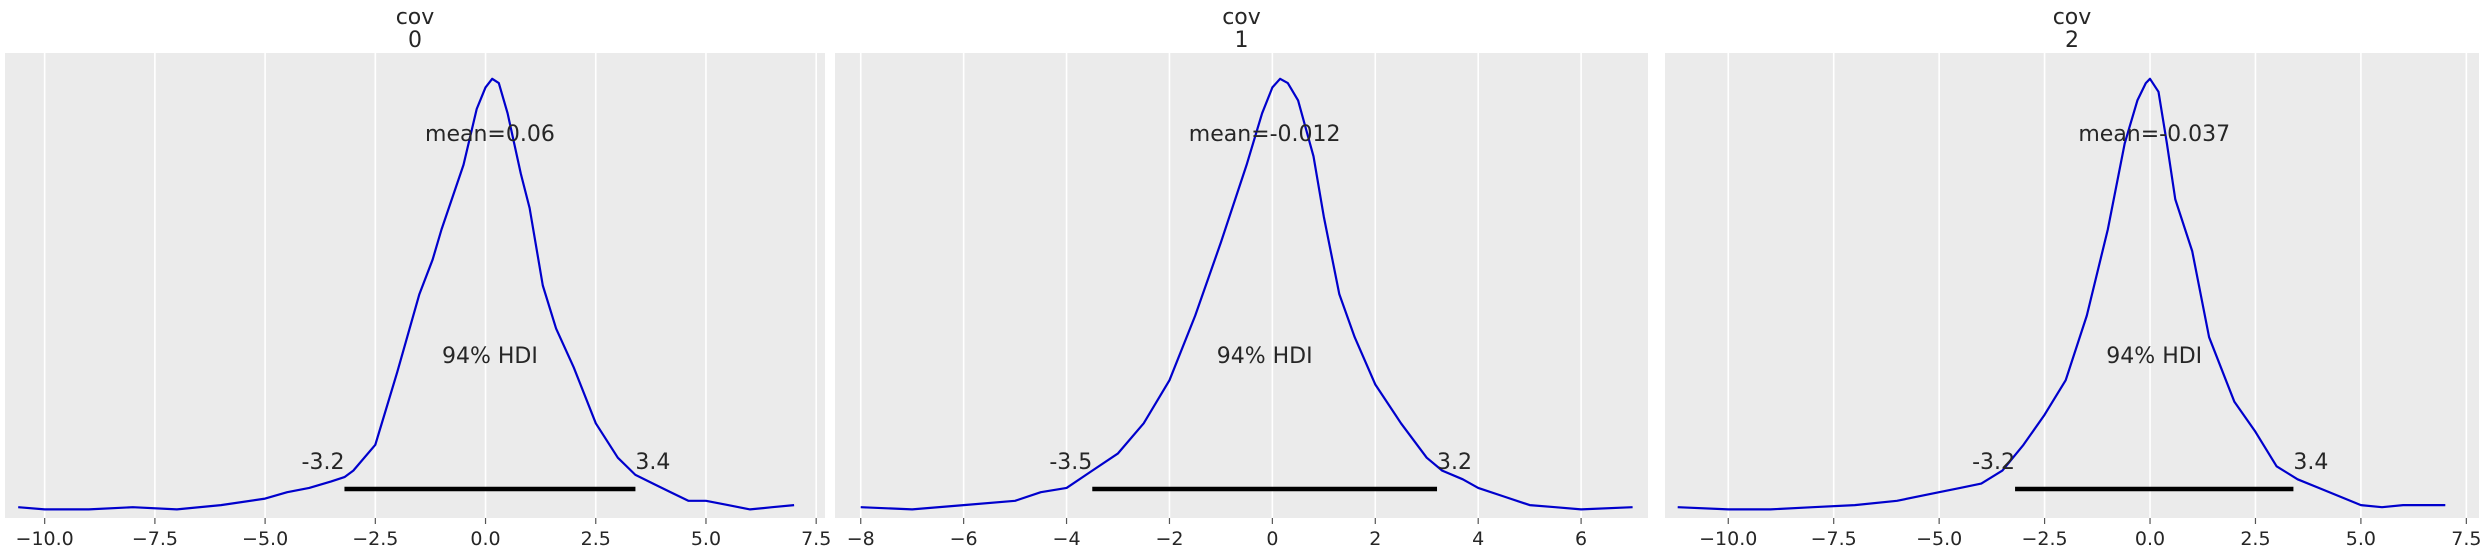 The width and height of the screenshot is (2484, 552). Describe the element at coordinates (490, 134) in the screenshot. I see `mean-label: mean=0.06` at that location.